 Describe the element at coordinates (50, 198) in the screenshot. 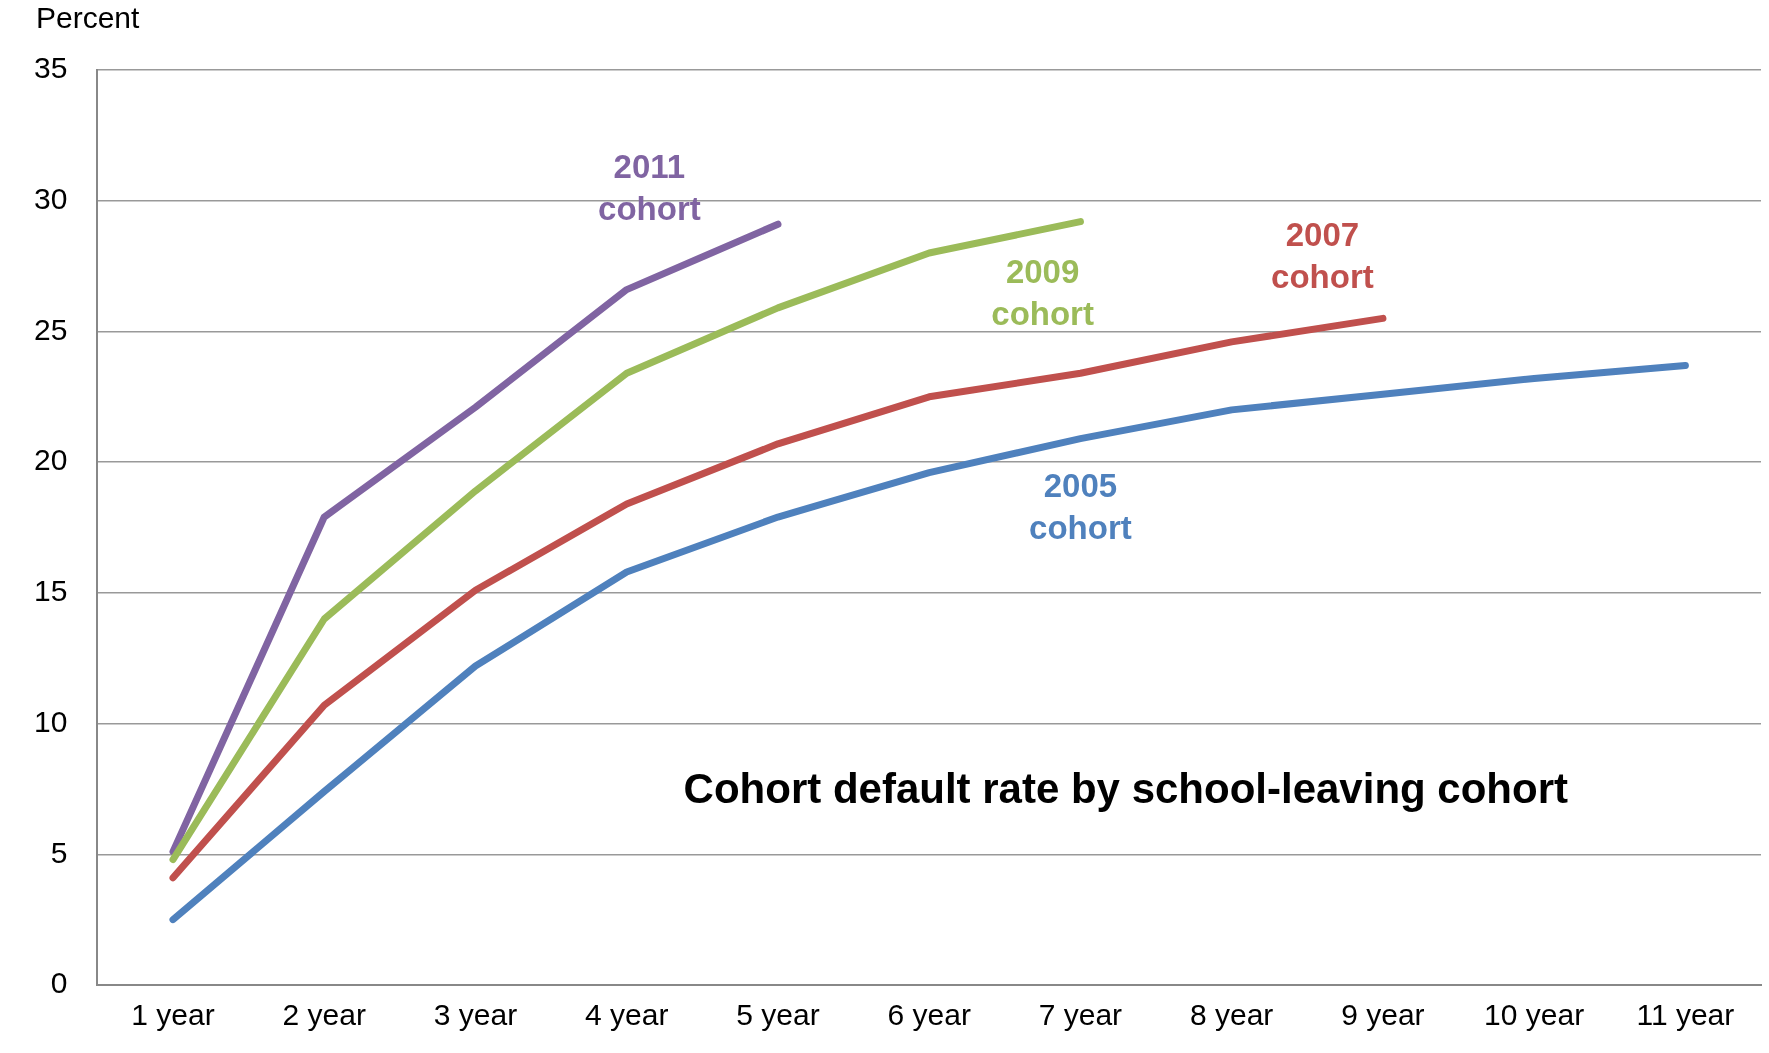

I see `y-tick-label: 30` at that location.